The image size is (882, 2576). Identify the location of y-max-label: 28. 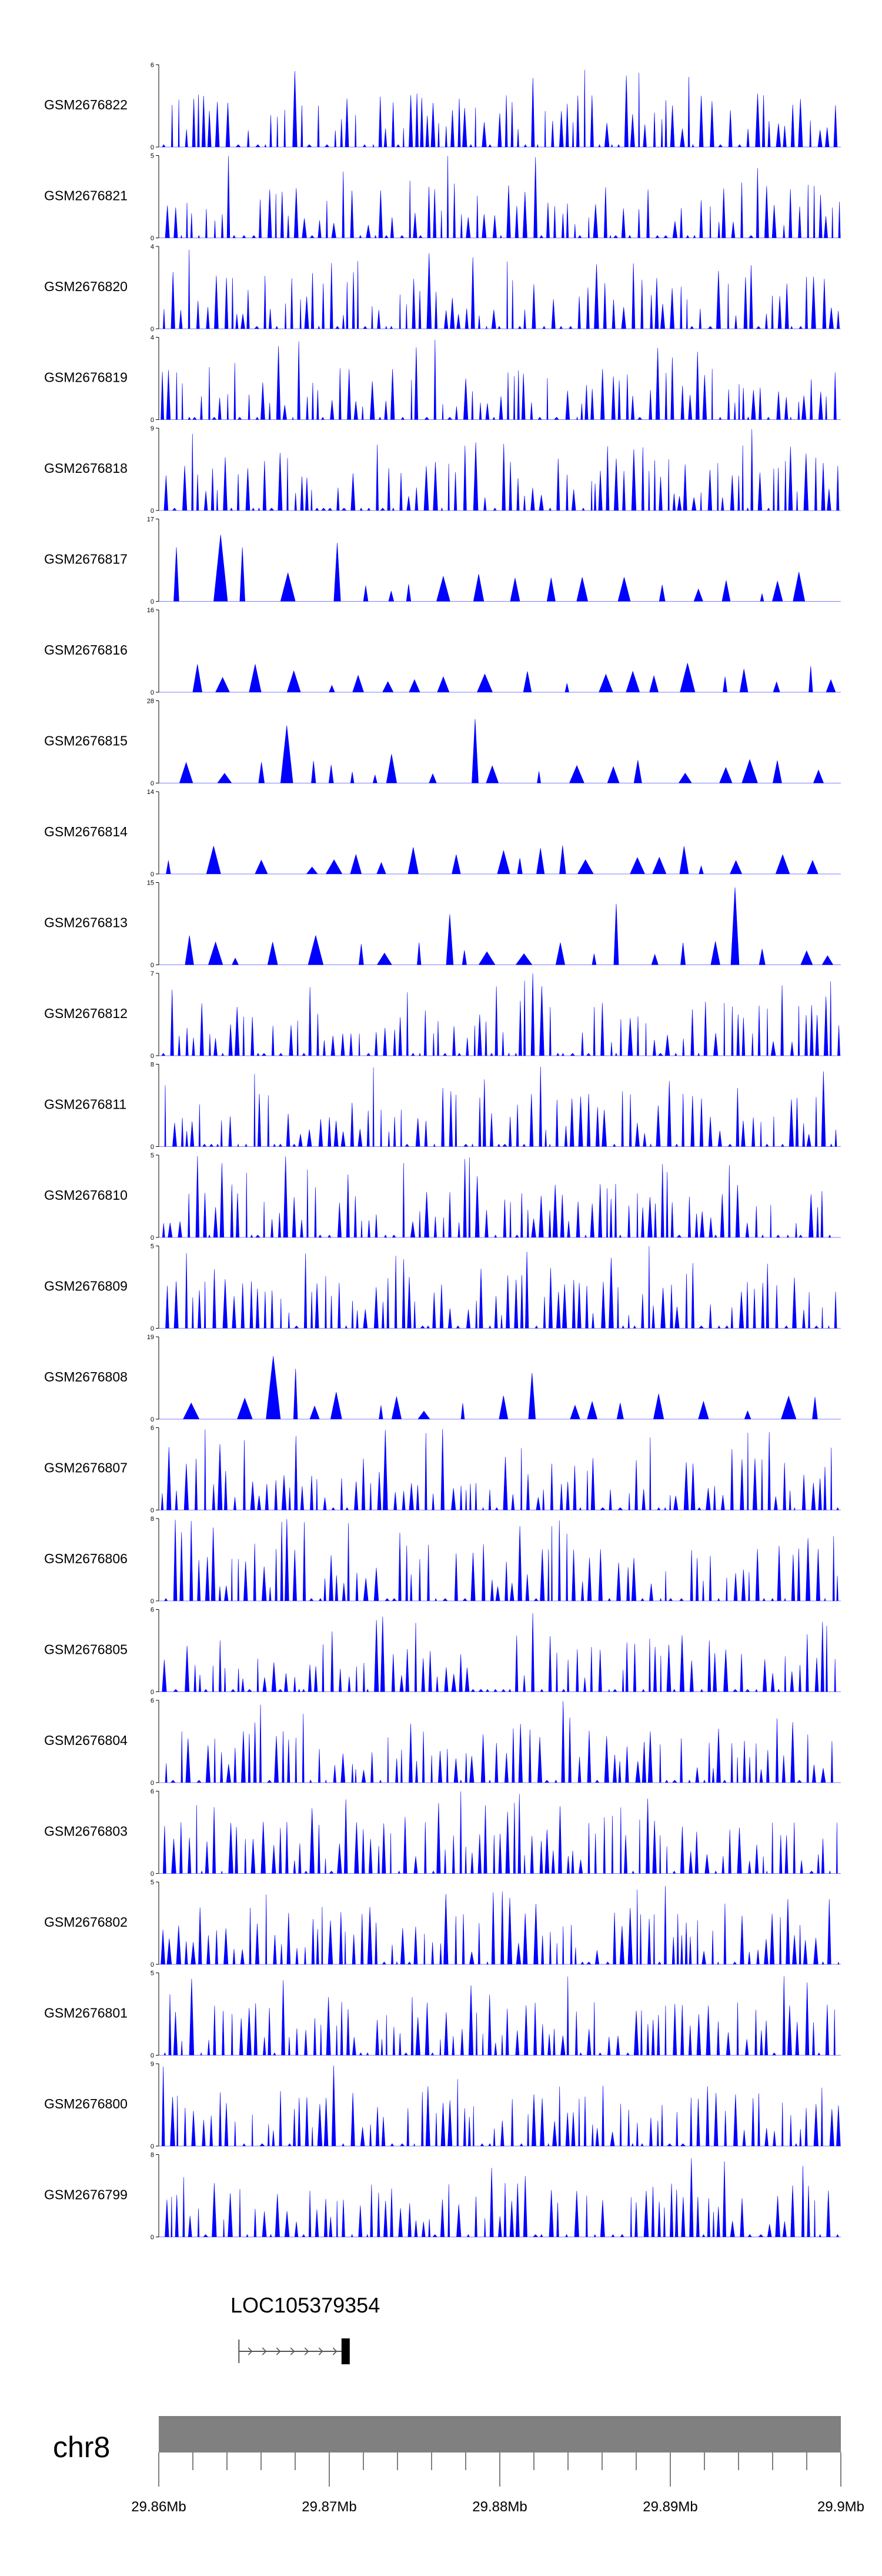
(150, 701).